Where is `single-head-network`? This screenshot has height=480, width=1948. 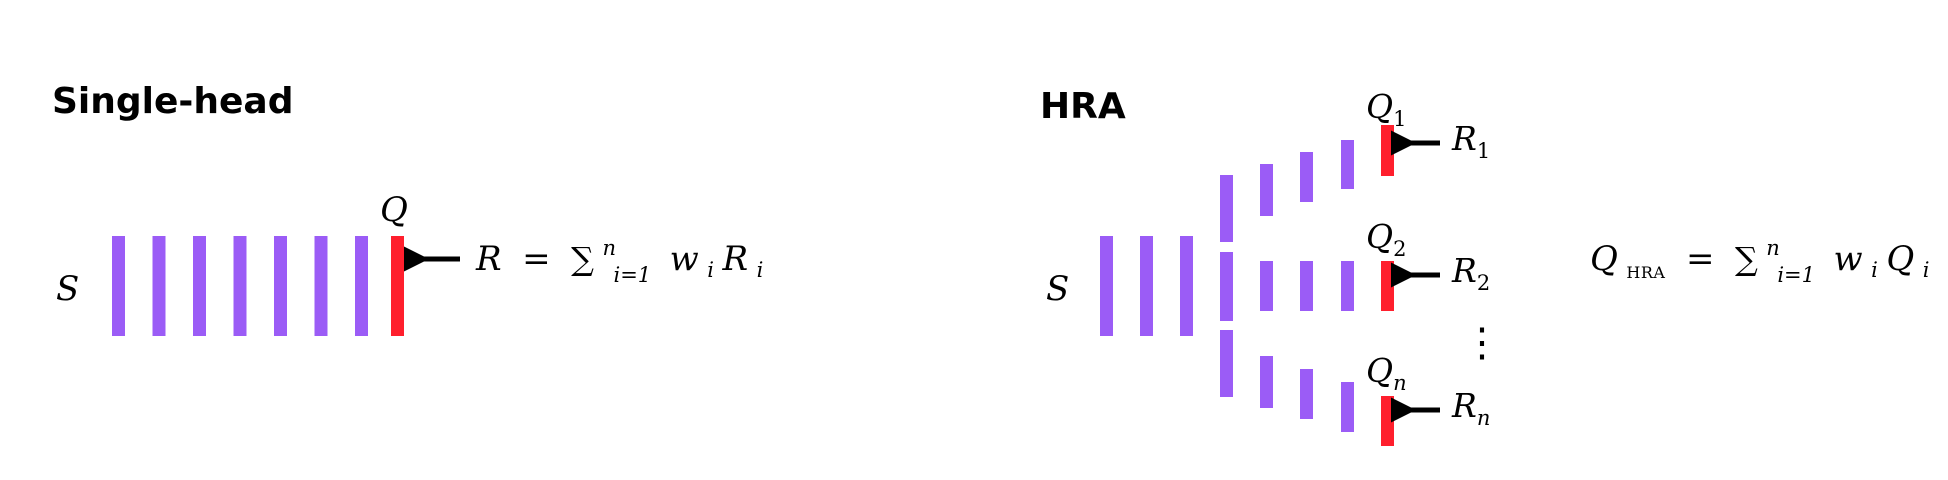 single-head-network is located at coordinates (258, 286).